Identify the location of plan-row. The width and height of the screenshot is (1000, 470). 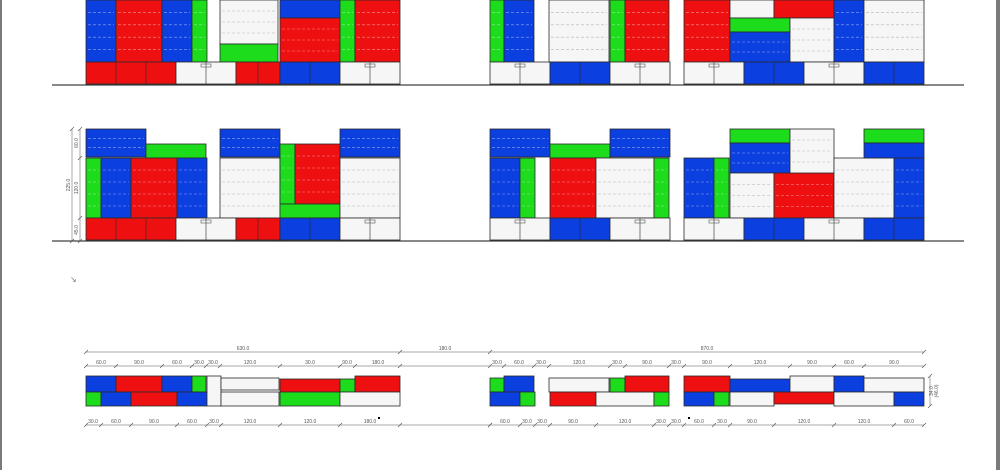
(505, 397).